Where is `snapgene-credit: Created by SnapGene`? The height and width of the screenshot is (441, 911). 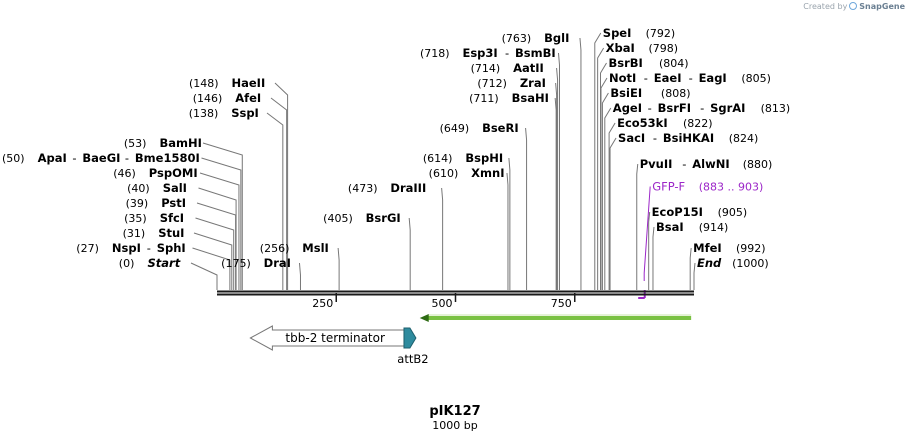 snapgene-credit: Created by SnapGene is located at coordinates (854, 6).